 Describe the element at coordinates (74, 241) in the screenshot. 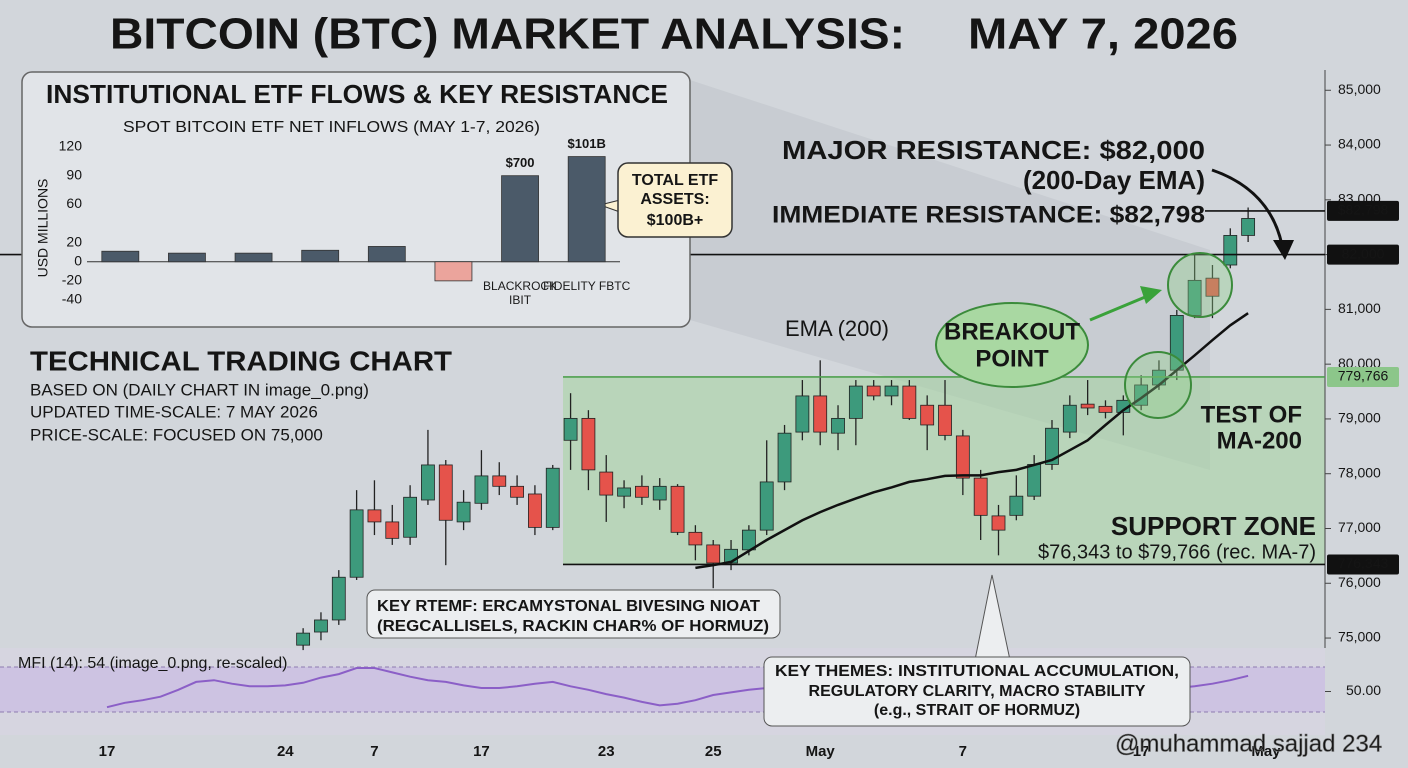

I see `inset-y-tick-label: 20` at that location.